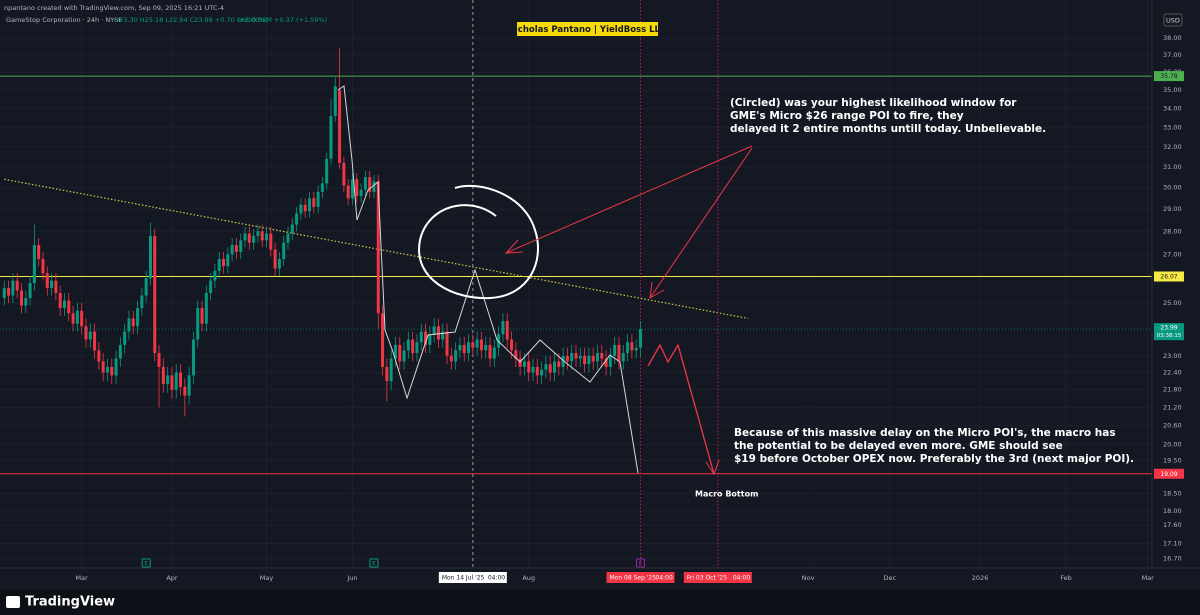 This screenshot has width=1200, height=615. What do you see at coordinates (1172, 108) in the screenshot?
I see `y-tick-label: 34.00` at bounding box center [1172, 108].